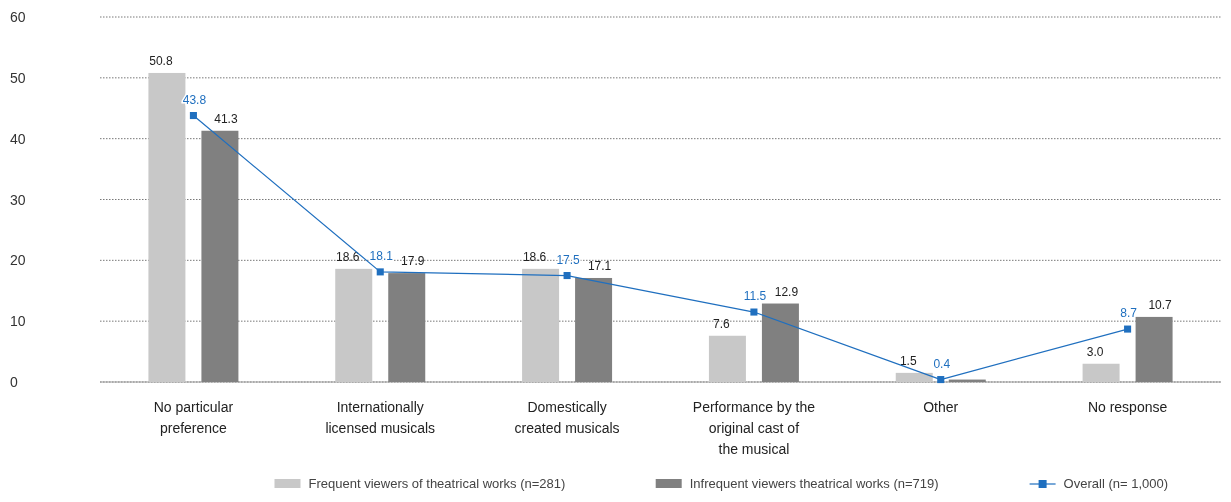  Describe the element at coordinates (380, 417) in the screenshot. I see `x-tick-label: Internationally licensed musicals` at that location.